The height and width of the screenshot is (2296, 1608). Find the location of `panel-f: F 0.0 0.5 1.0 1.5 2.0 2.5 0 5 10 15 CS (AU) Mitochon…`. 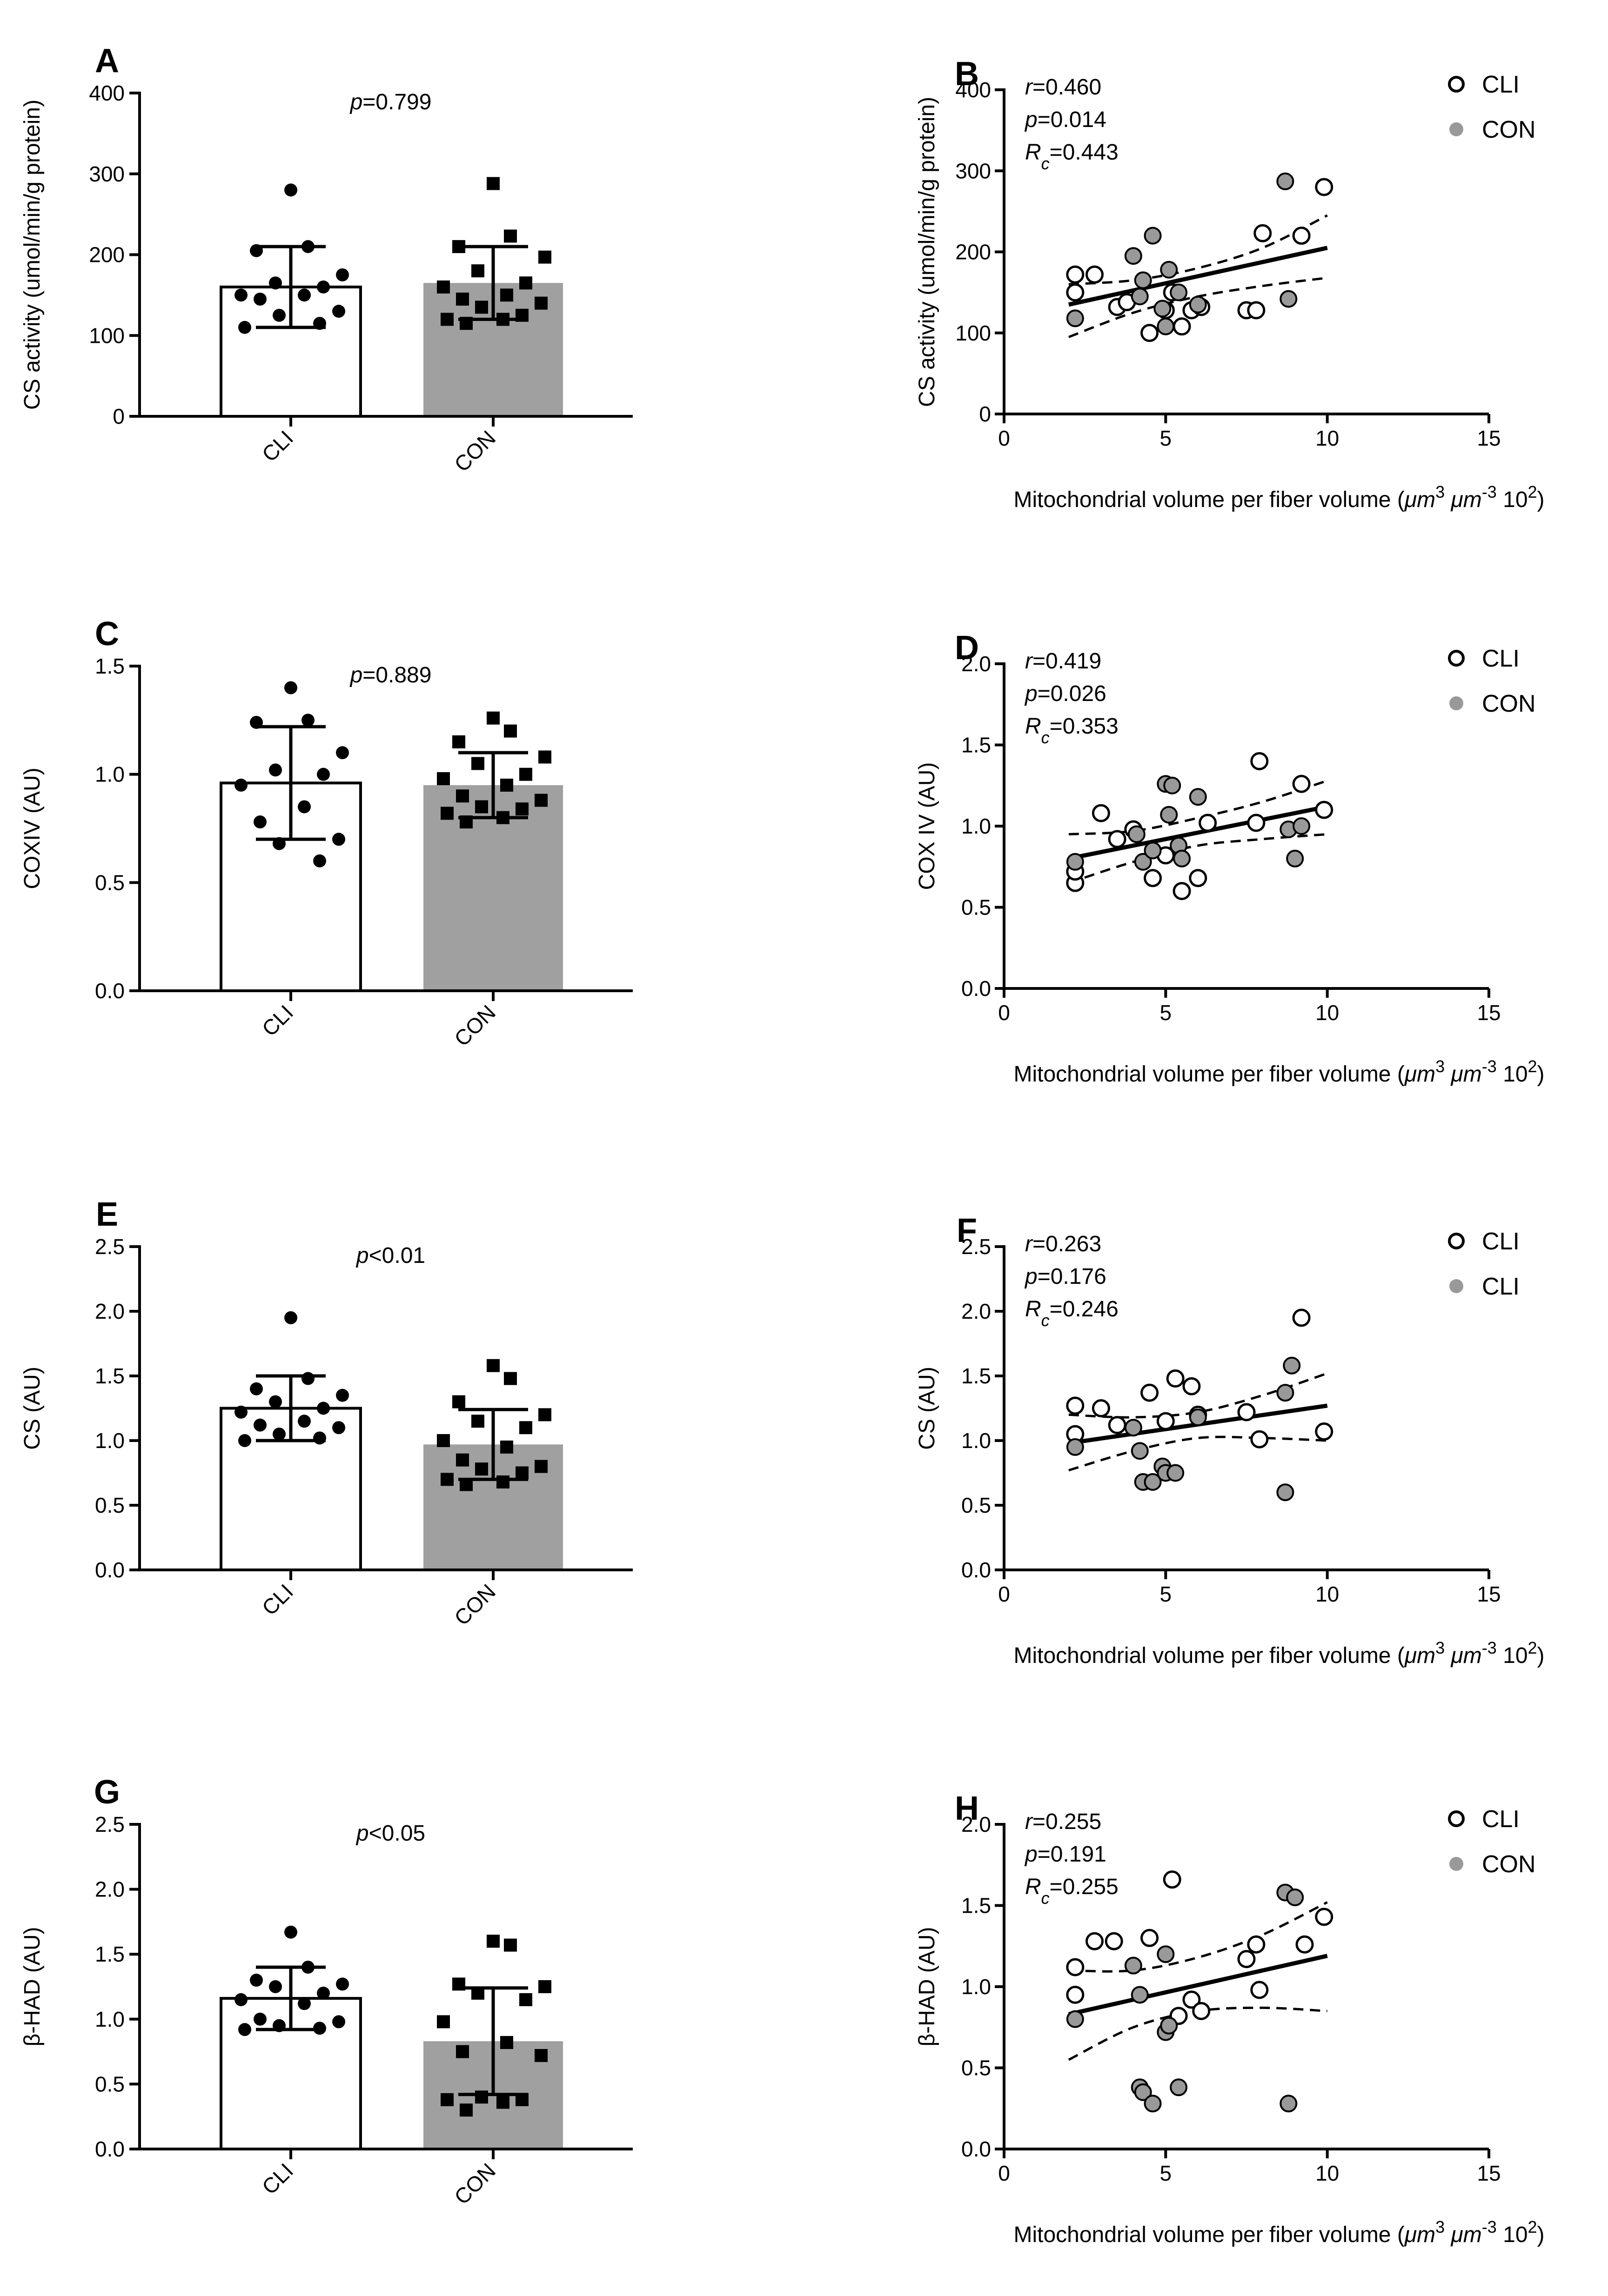

panel-f: F 0.0 0.5 1.0 1.5 2.0 2.5 0 5 10 15 CS (AU) Mitochon… is located at coordinates (1230, 1440).